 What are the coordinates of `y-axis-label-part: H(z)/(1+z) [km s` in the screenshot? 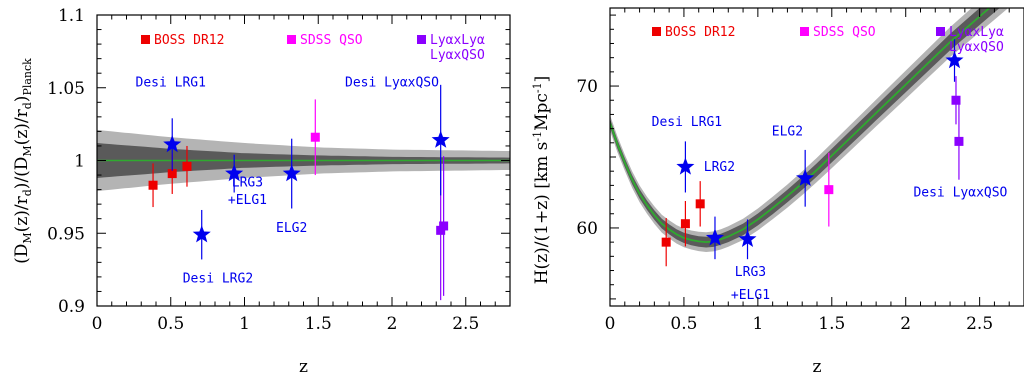 It's located at (542, 213).